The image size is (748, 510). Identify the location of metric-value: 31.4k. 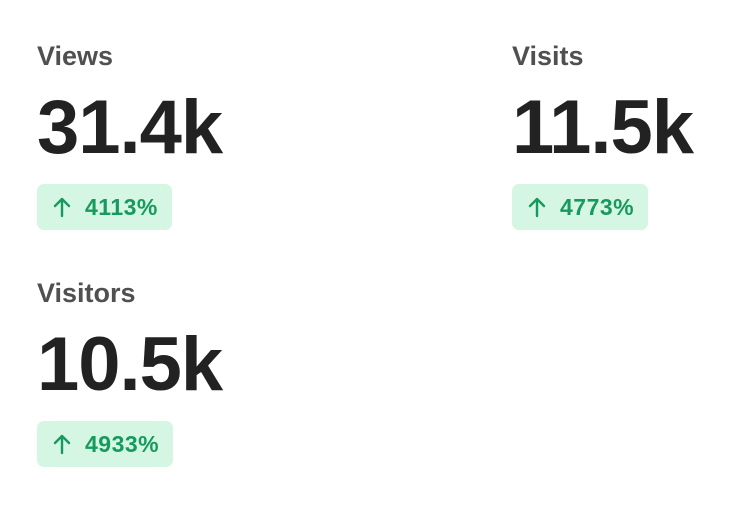
(130, 127).